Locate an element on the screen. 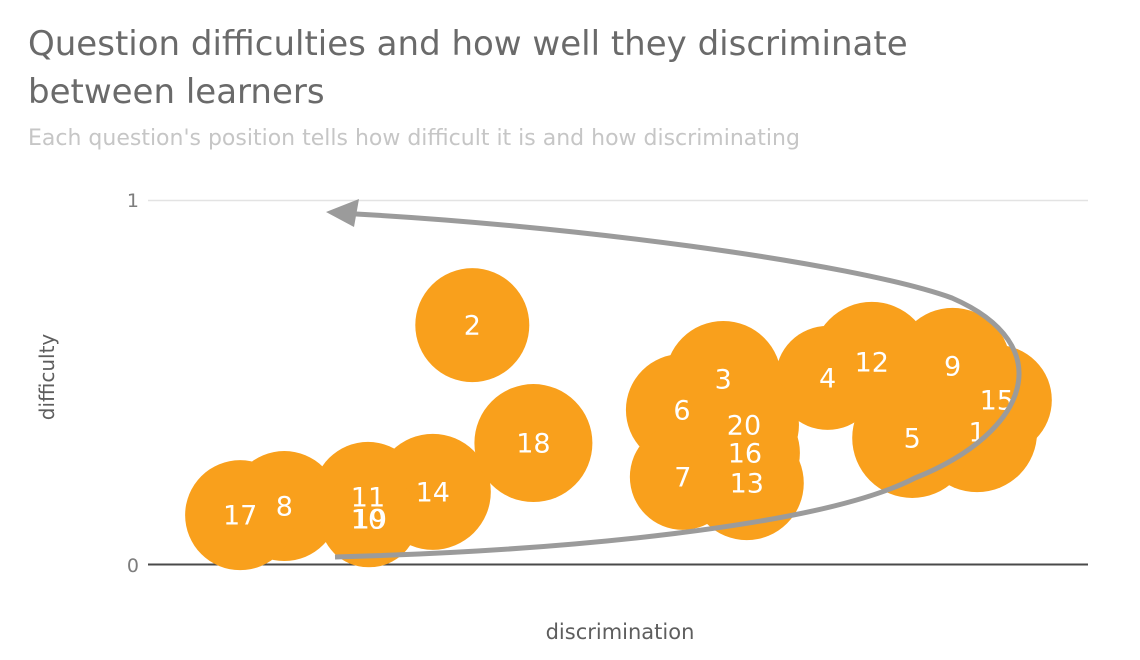 The height and width of the screenshot is (660, 1140). bubble-label-16: 16 is located at coordinates (745, 453).